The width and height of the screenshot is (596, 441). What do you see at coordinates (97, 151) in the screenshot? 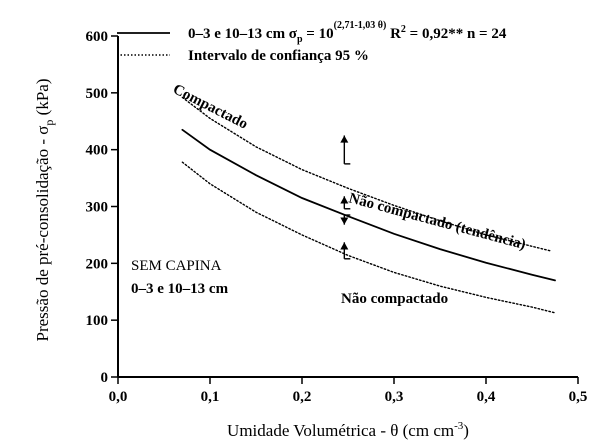
I see `y-tick-label: 400` at bounding box center [97, 151].